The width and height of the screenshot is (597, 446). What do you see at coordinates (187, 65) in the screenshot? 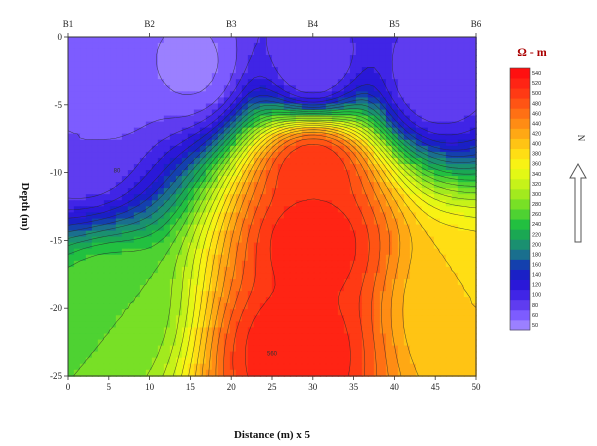
I see `contour-line` at bounding box center [187, 65].